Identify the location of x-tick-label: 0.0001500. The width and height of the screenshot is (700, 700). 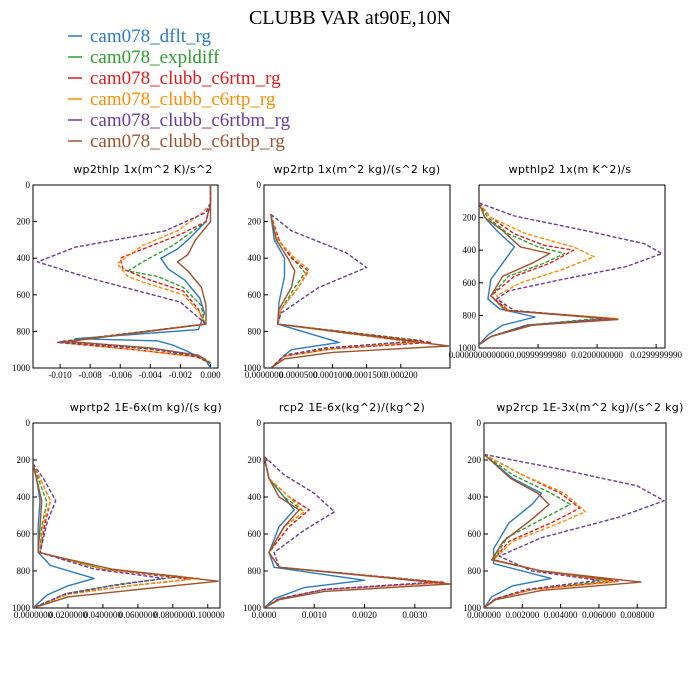
(366, 375).